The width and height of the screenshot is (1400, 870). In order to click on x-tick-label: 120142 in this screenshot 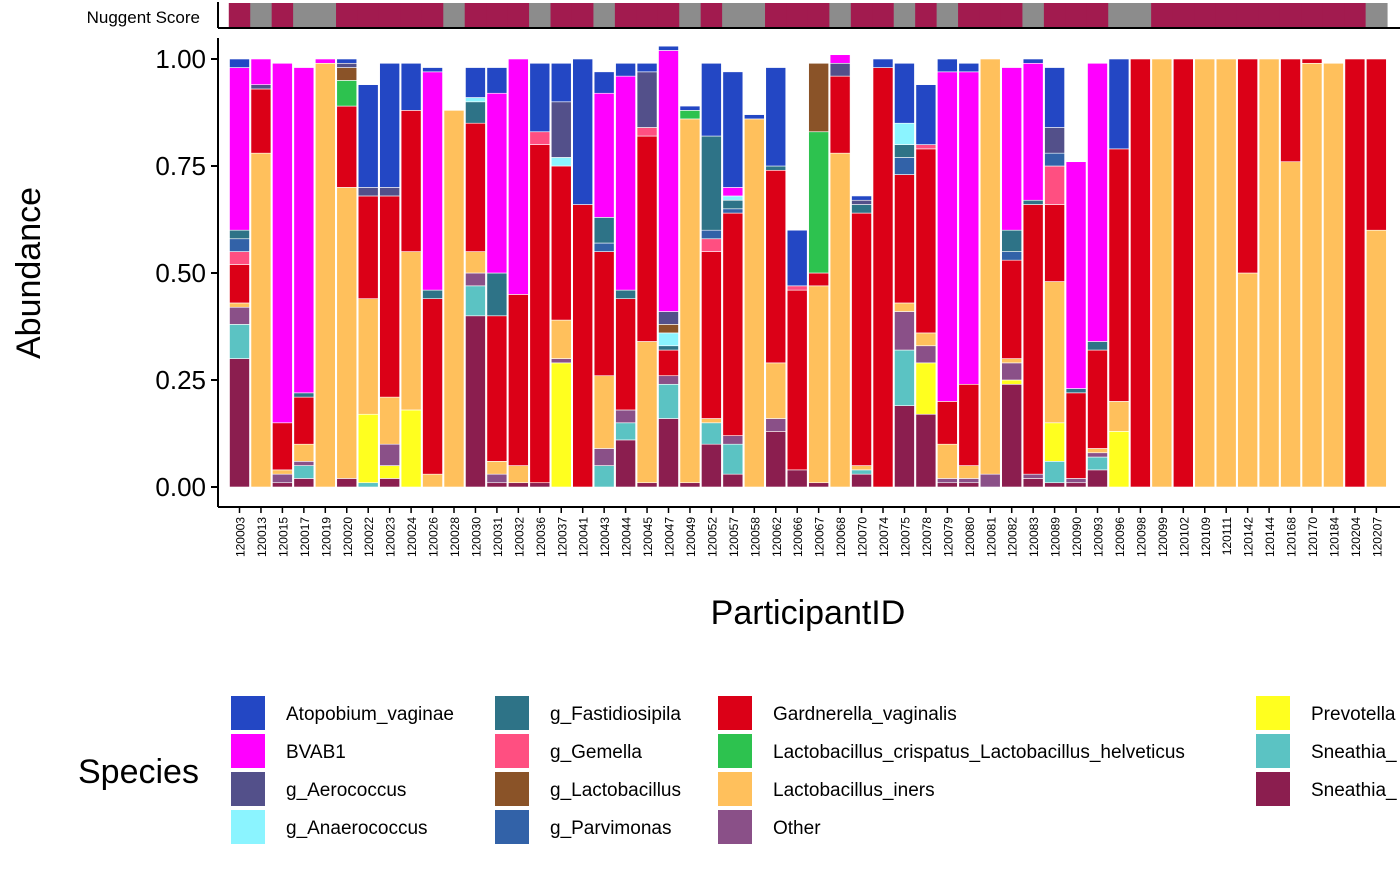, I will do `click(1249, 537)`.